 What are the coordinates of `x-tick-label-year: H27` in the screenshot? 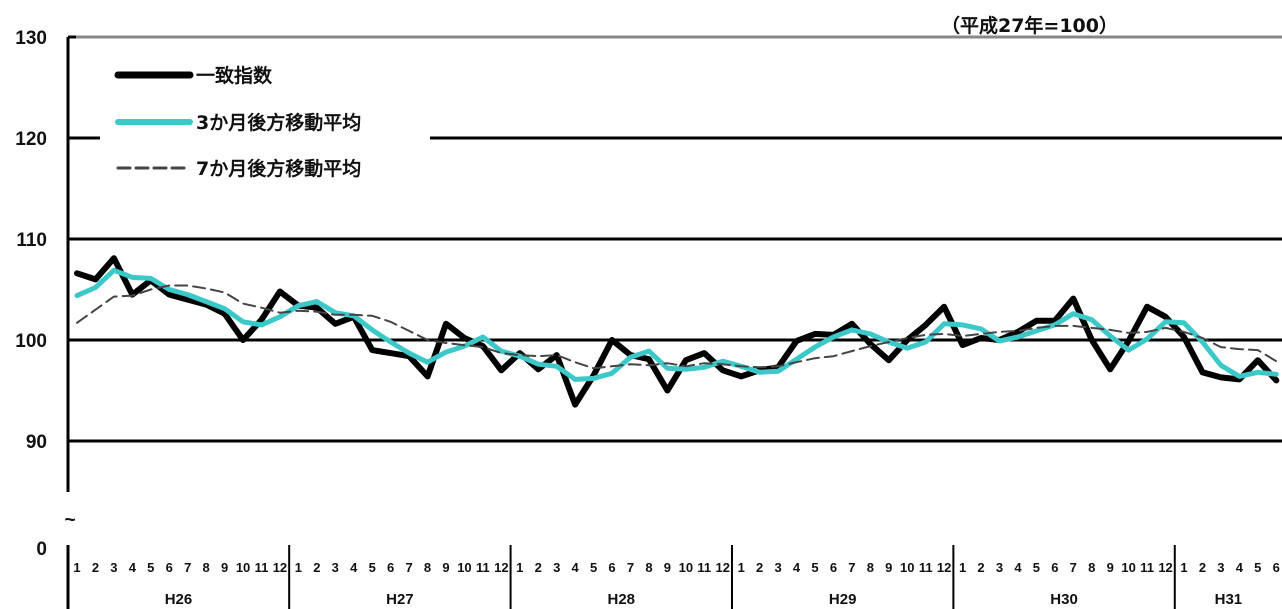 It's located at (400, 599).